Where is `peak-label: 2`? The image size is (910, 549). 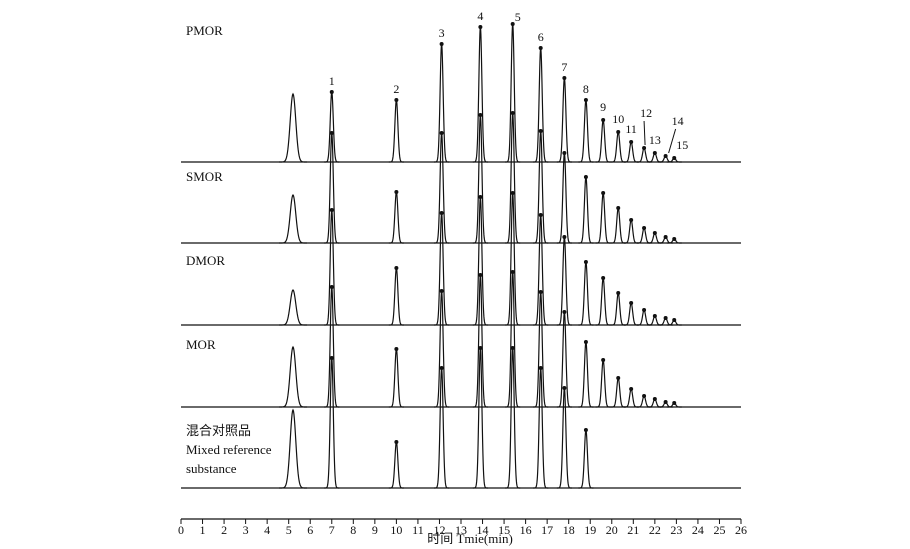 peak-label: 2 is located at coordinates (396, 89).